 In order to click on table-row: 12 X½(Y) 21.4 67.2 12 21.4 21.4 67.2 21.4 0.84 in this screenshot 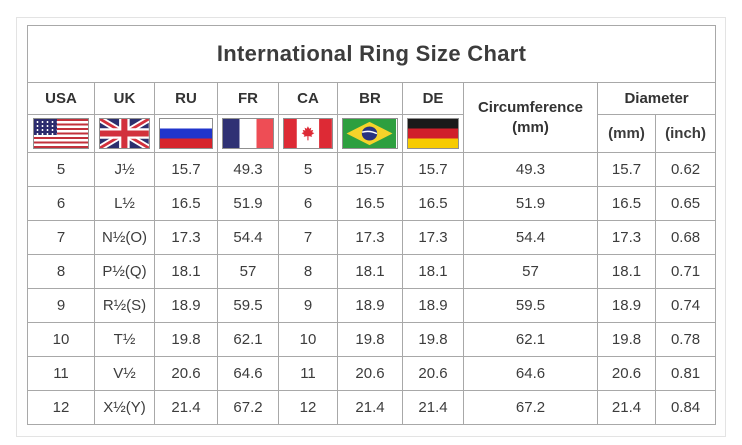, I will do `click(372, 407)`.